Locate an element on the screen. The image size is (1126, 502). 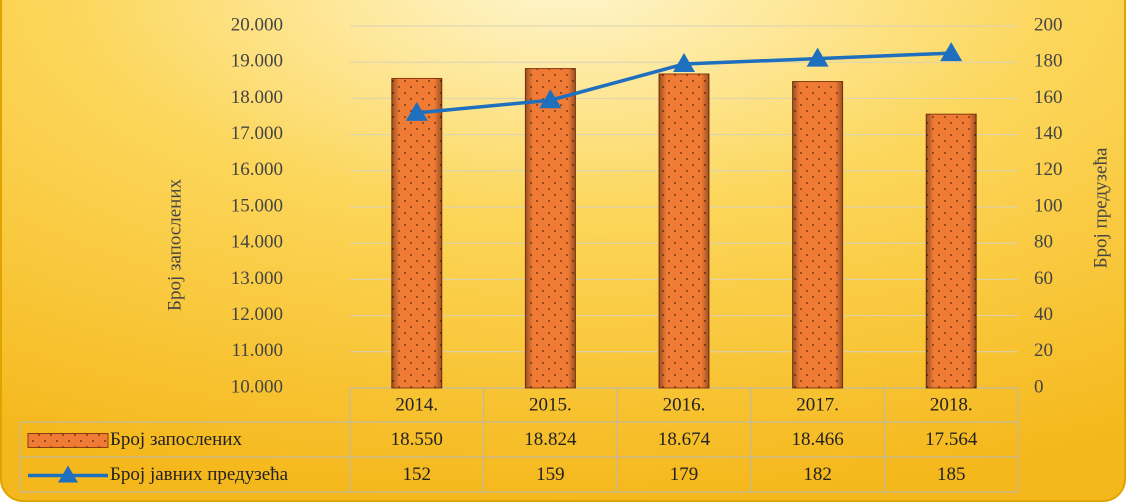
legend-label: Број запослених is located at coordinates (176, 439).